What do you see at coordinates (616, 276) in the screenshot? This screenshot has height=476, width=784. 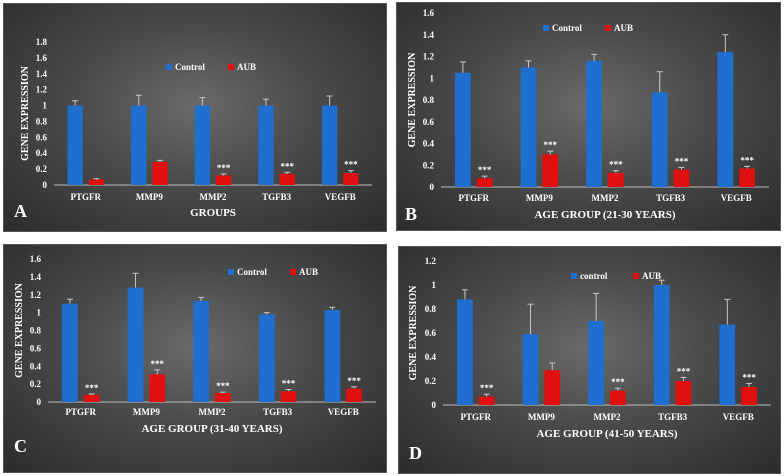 I see `legend: control AUB` at bounding box center [616, 276].